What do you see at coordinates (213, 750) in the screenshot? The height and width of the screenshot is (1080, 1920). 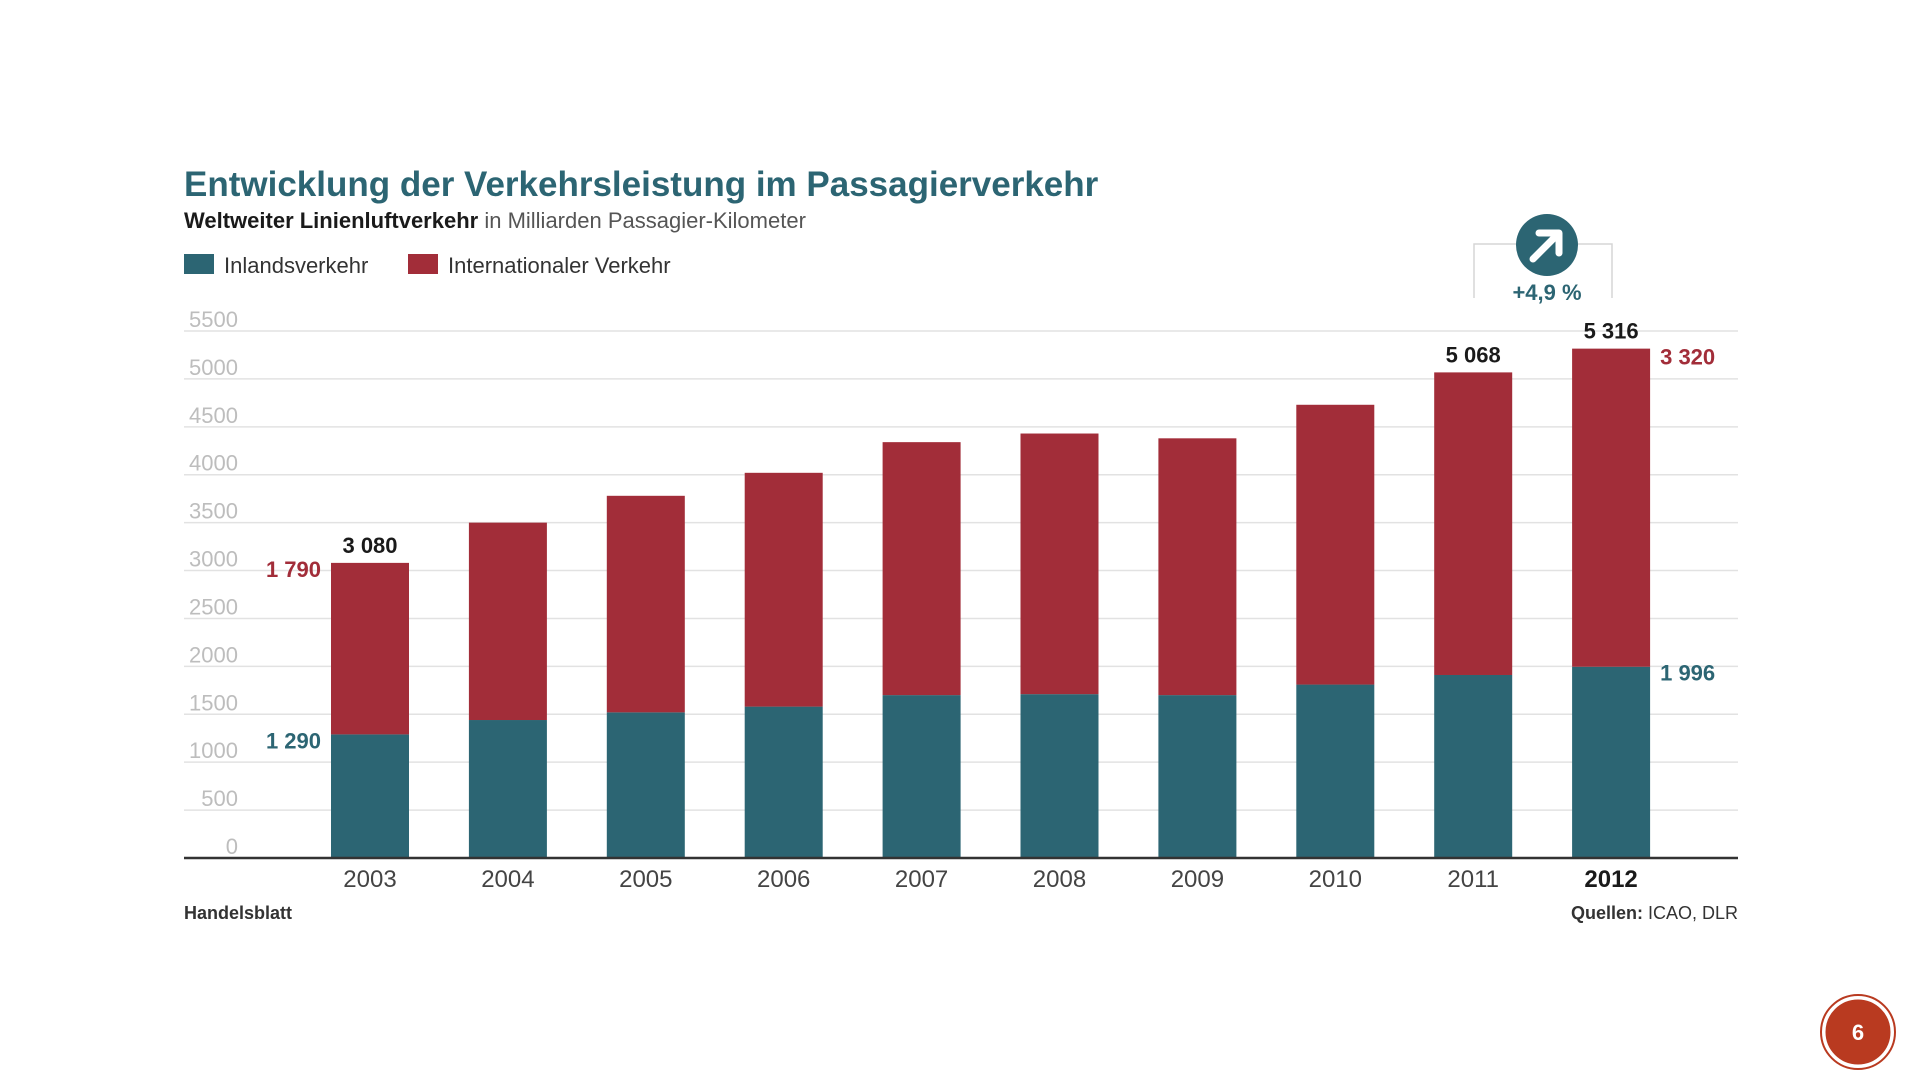 I see `y-tick-1000: 1000` at bounding box center [213, 750].